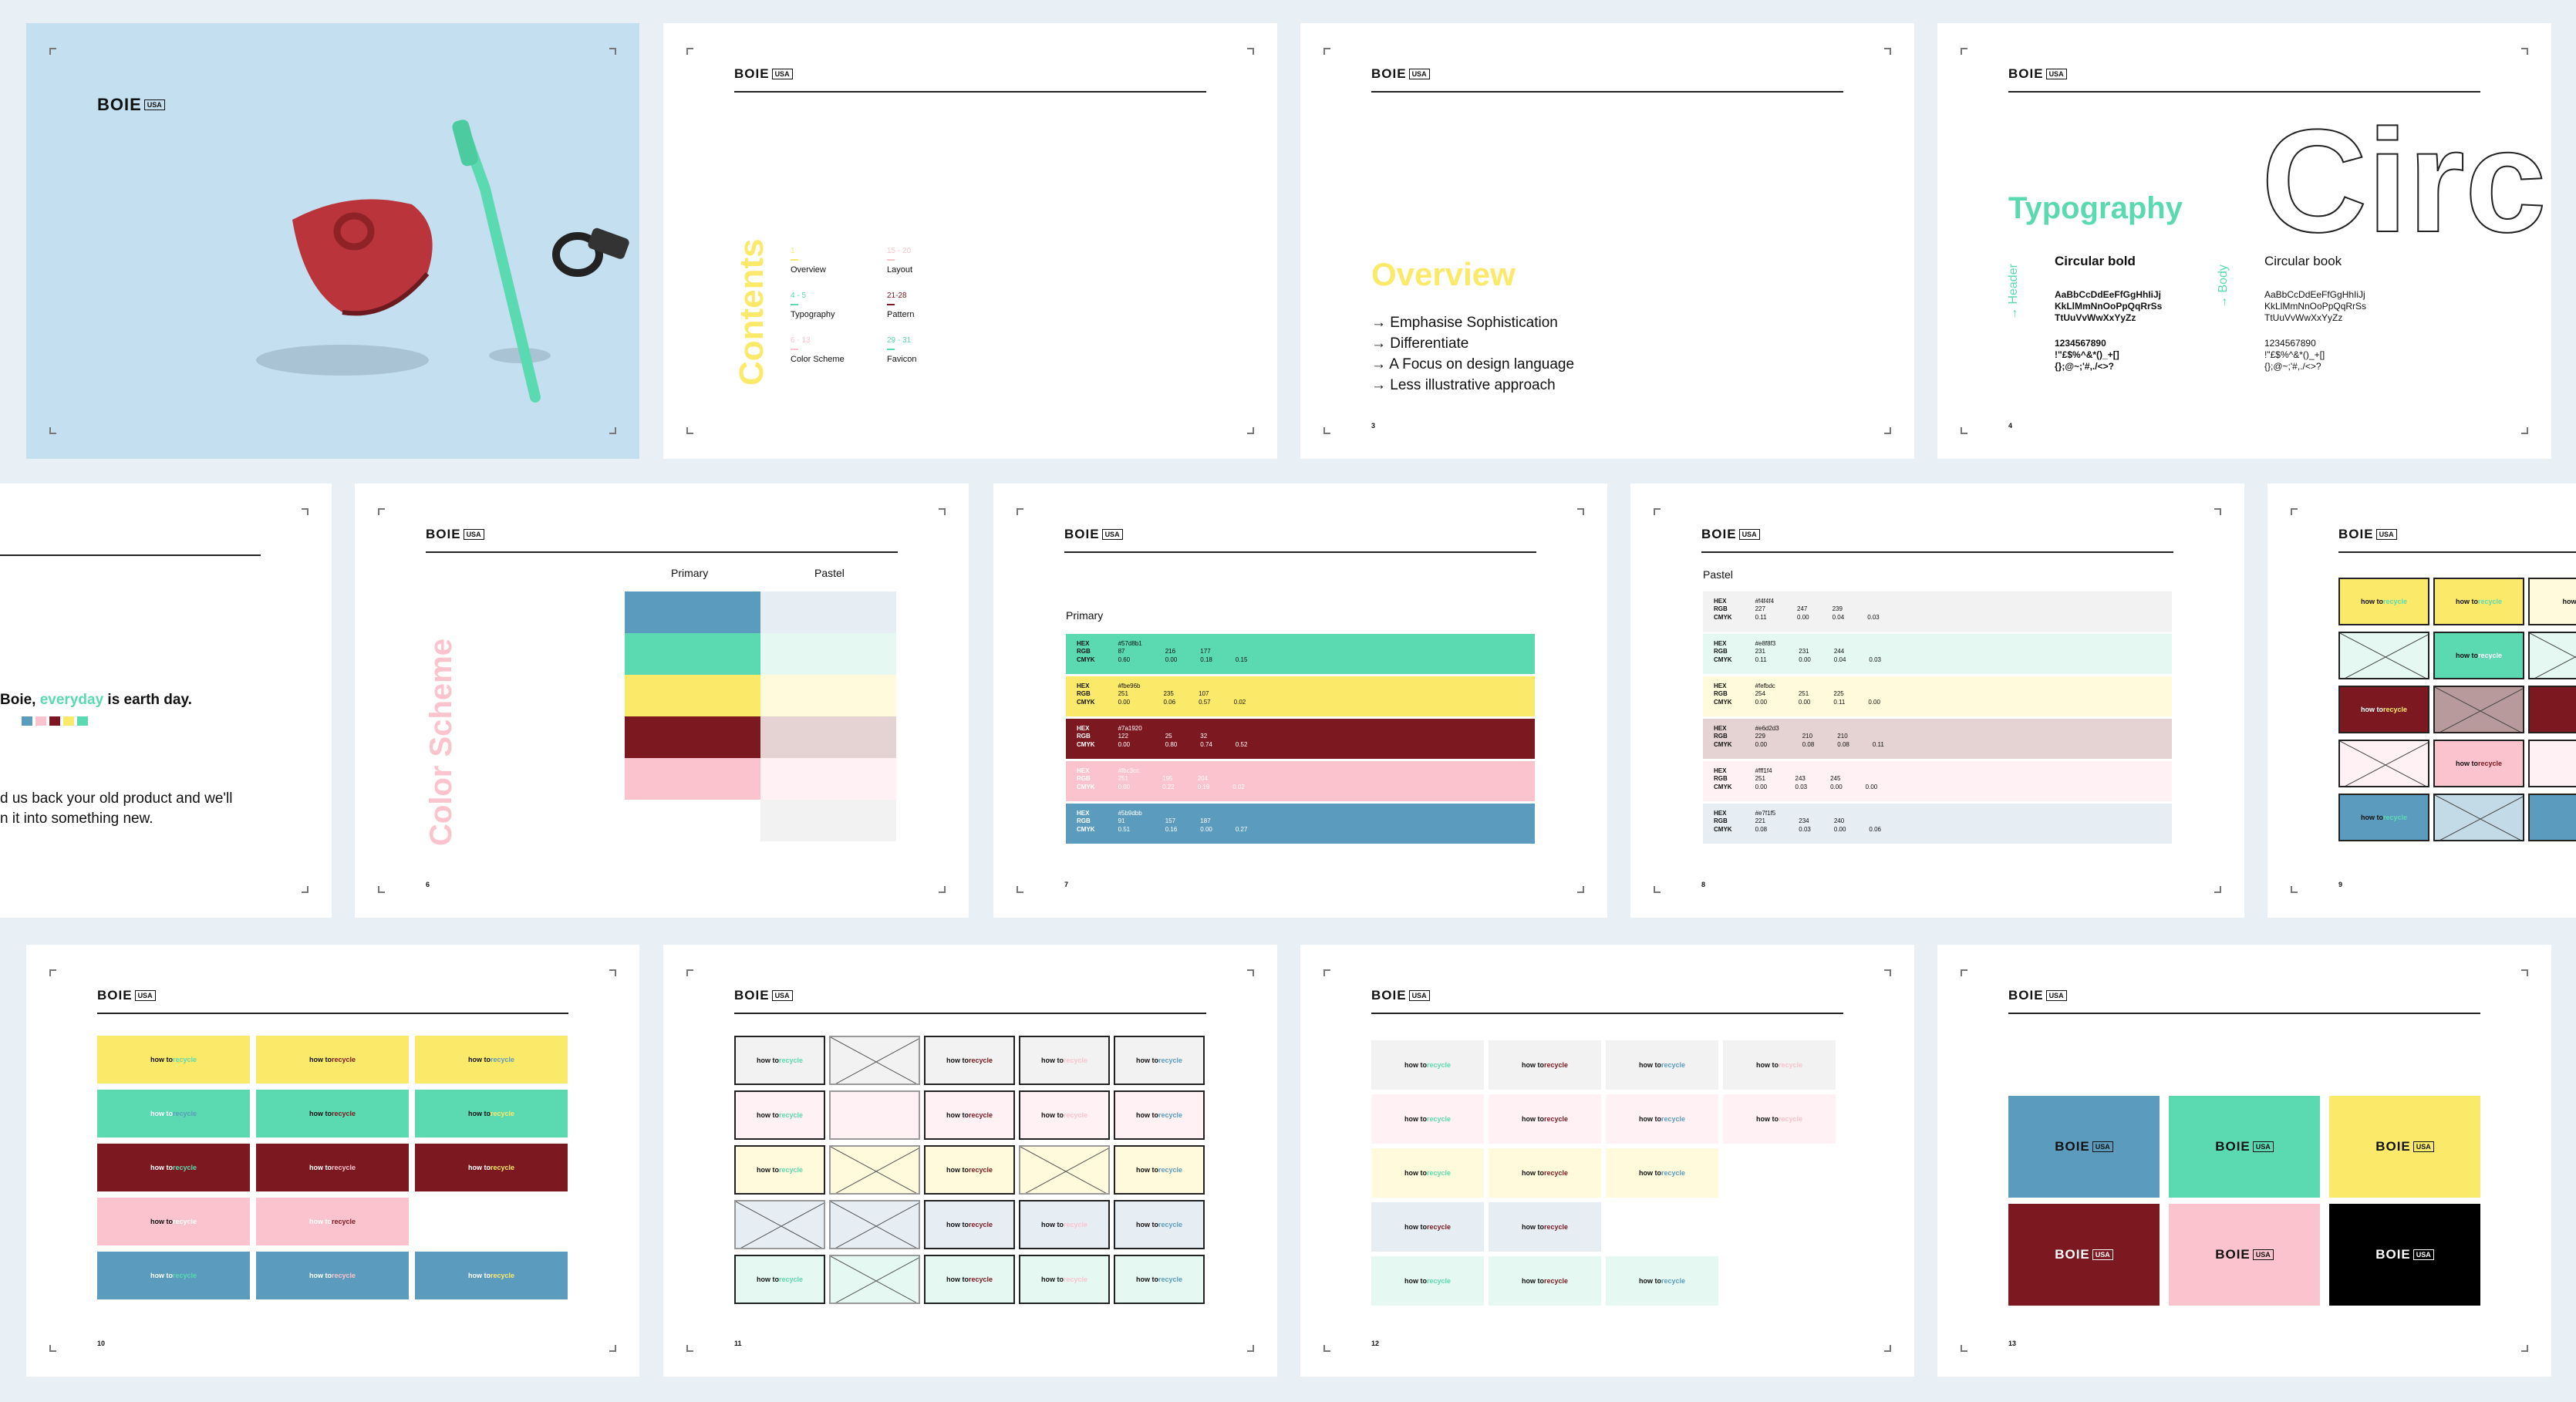  Describe the element at coordinates (813, 306) in the screenshot. I see `toc-item: 4 - 5 Typography` at that location.